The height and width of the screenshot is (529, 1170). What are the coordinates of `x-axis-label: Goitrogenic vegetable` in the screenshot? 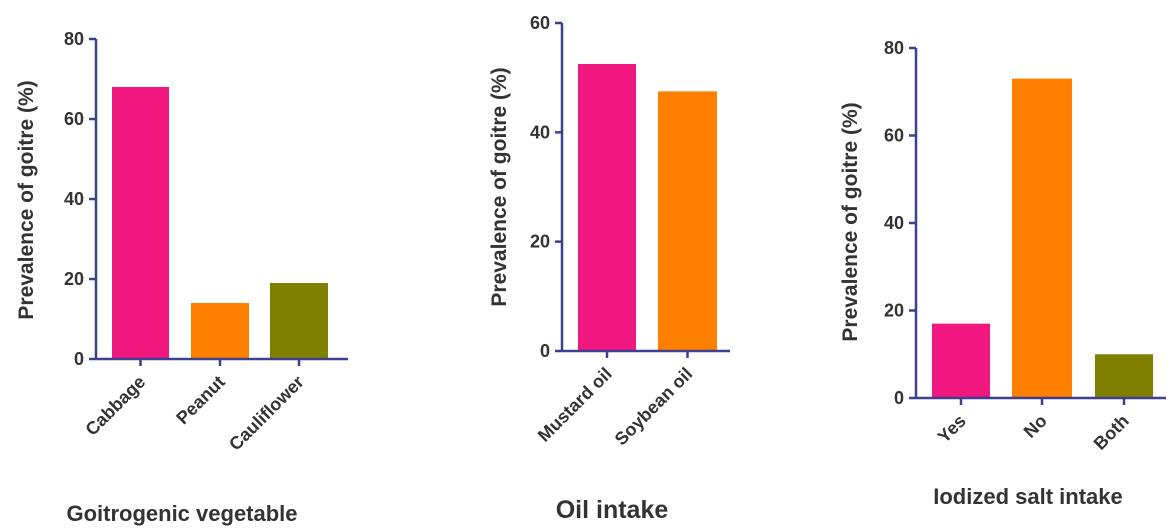 It's located at (181, 513).